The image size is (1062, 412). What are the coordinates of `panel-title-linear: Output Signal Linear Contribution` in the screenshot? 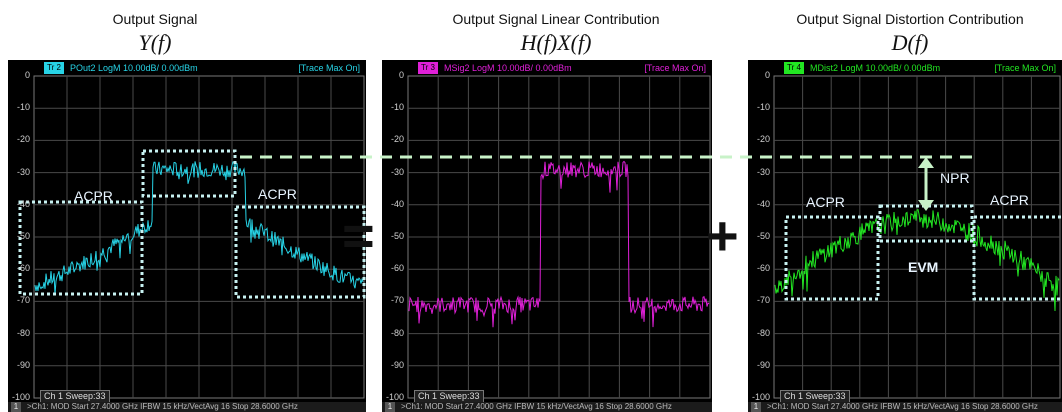 It's located at (556, 19).